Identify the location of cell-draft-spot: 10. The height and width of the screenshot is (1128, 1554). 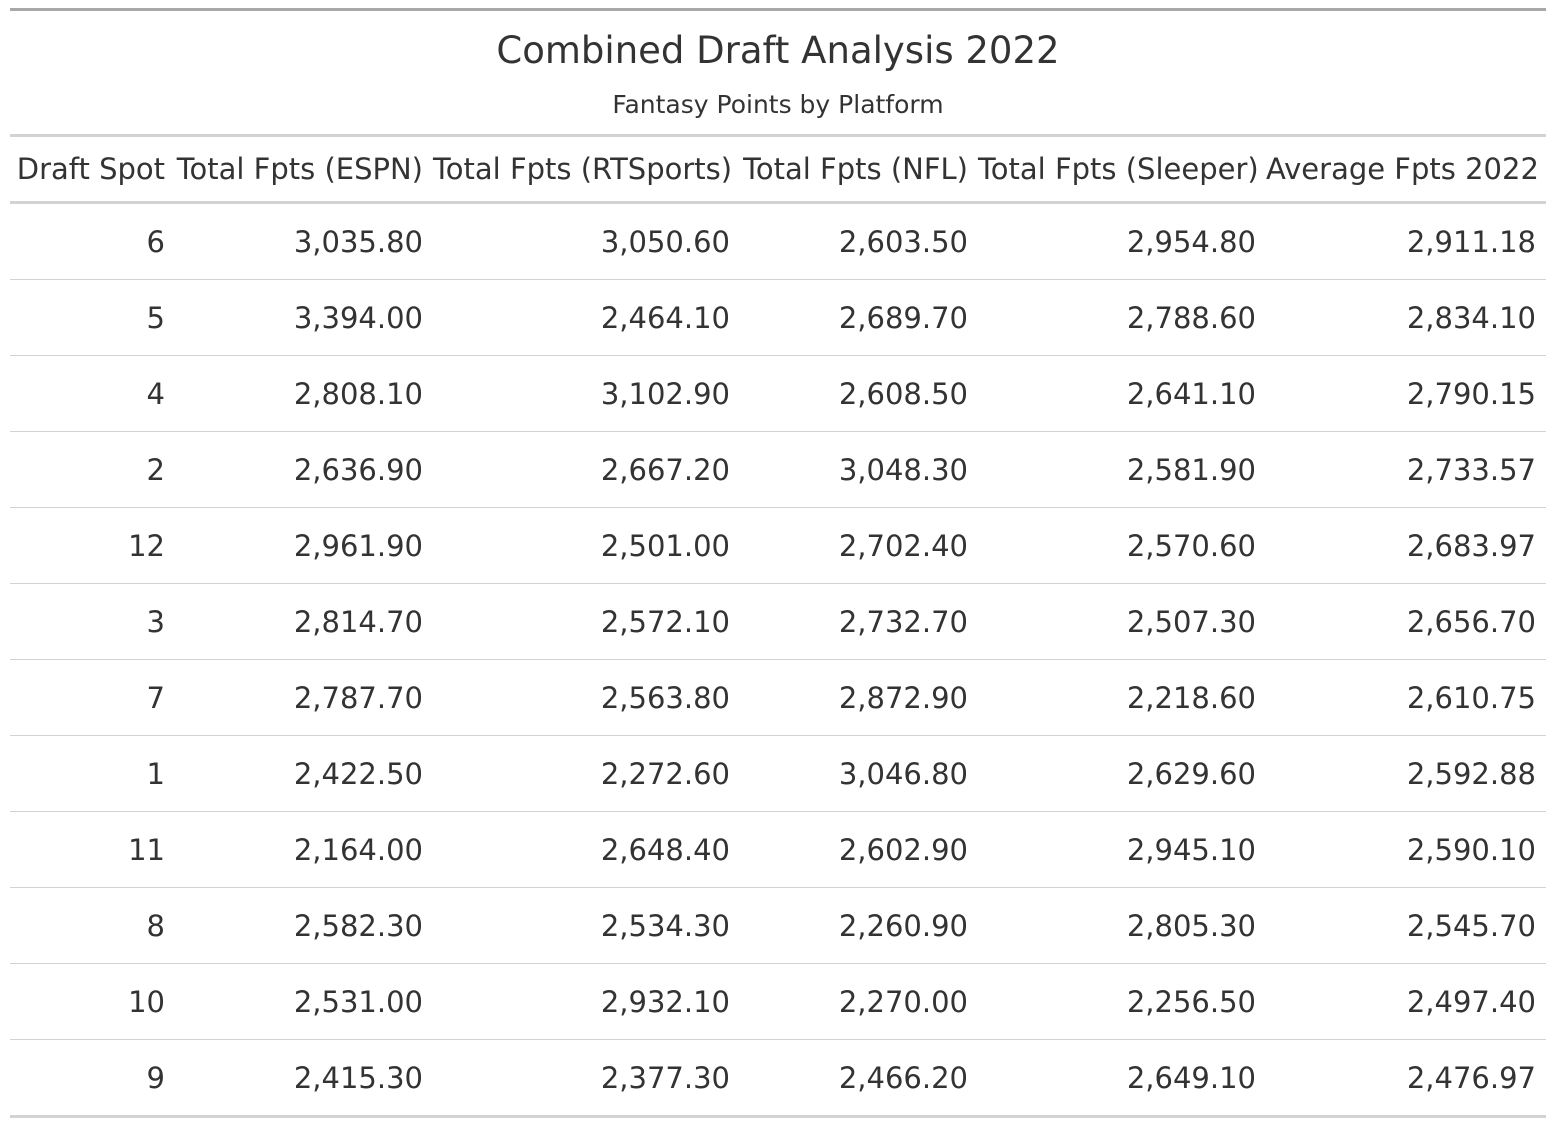
(92, 1001).